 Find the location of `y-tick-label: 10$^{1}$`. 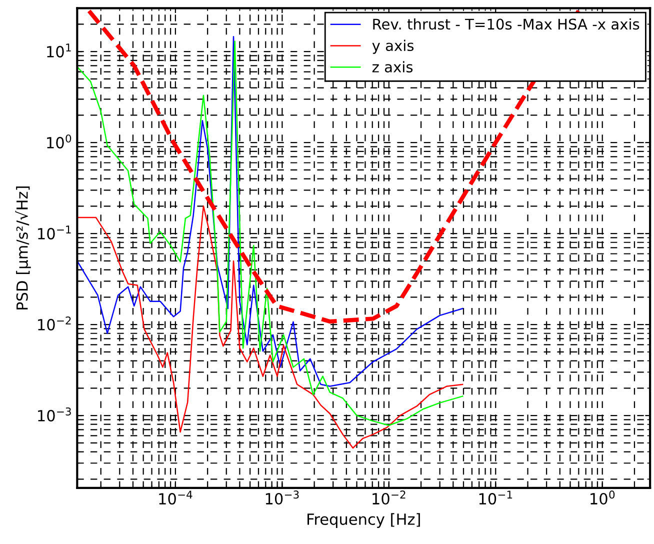

y-tick-label: 10$^{1}$ is located at coordinates (59, 51).